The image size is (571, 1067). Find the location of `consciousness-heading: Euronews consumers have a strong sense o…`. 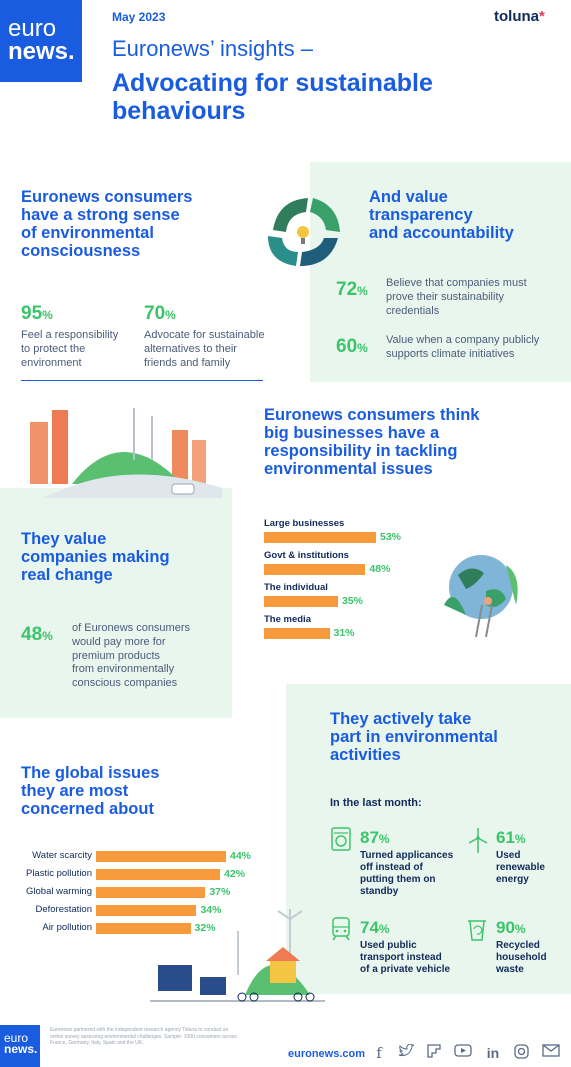

consciousness-heading: Euronews consumers have a strong sense o… is located at coordinates (107, 224).